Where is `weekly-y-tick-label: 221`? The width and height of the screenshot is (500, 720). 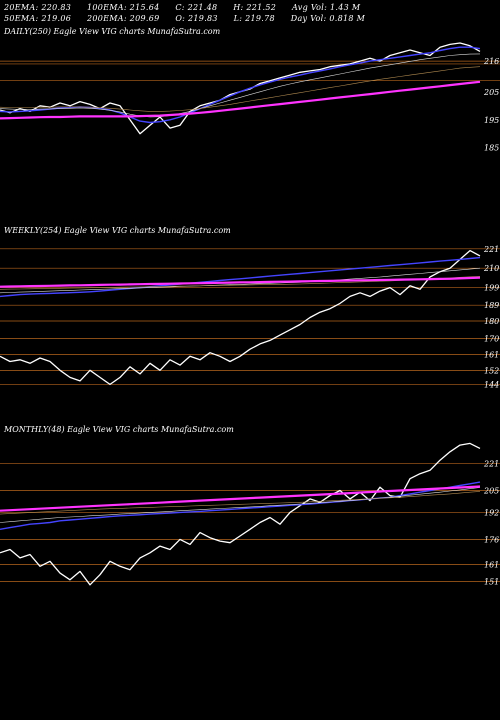
weekly-y-tick-label: 221 is located at coordinates (491, 249).